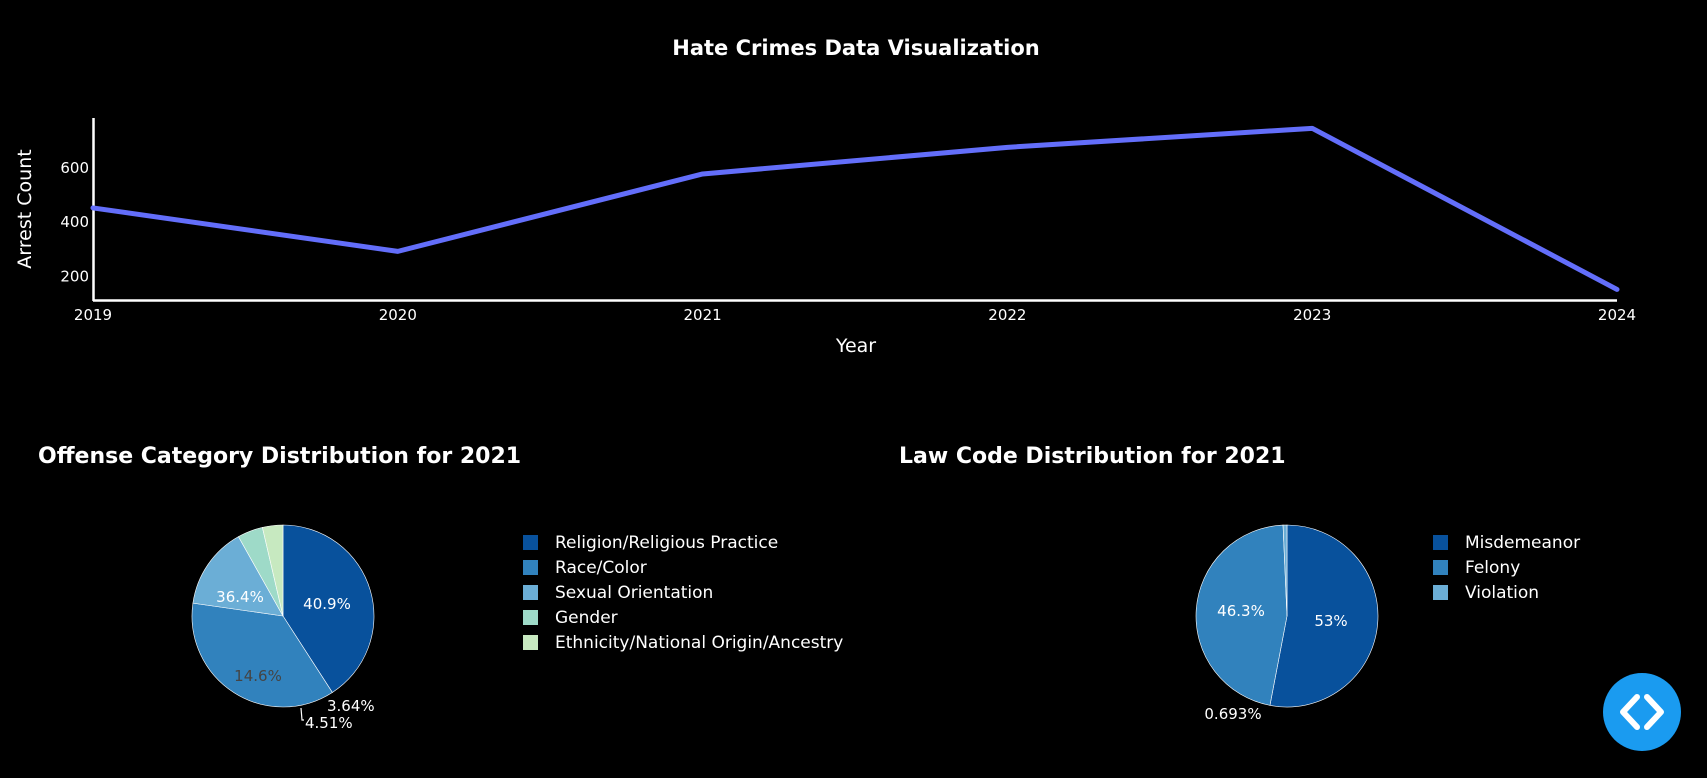 The image size is (1707, 778). What do you see at coordinates (240, 597) in the screenshot?
I see `offense-pie-value-label: 36.4%` at bounding box center [240, 597].